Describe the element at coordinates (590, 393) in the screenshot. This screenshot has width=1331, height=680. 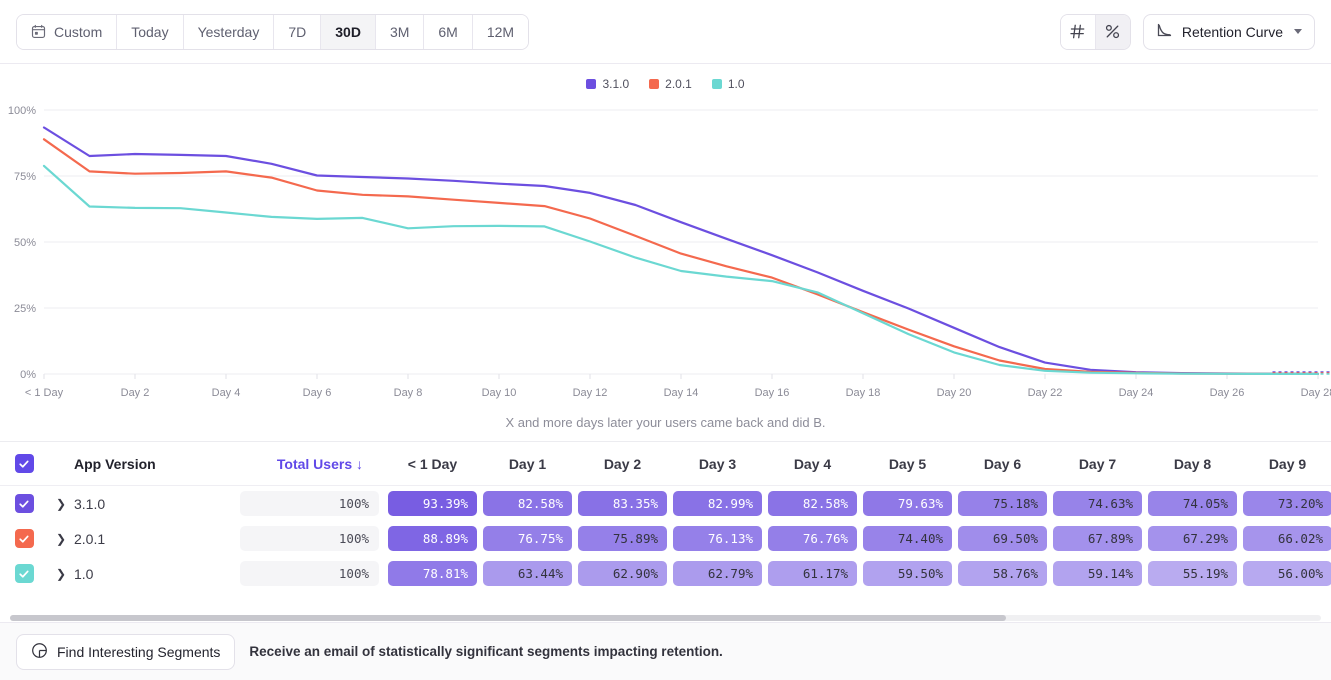
I see `svg-text: Day 12` at that location.